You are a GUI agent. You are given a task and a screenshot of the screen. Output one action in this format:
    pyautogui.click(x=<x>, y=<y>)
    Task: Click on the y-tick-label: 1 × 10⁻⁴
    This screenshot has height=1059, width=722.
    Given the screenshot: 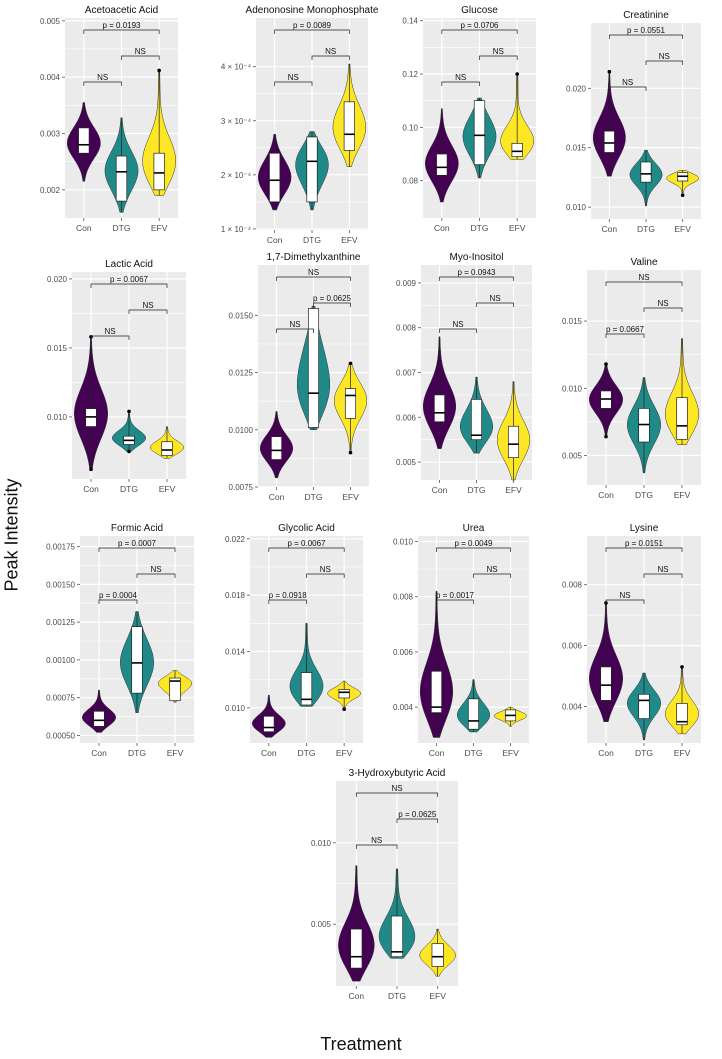 What is the action you would take?
    pyautogui.click(x=236, y=229)
    